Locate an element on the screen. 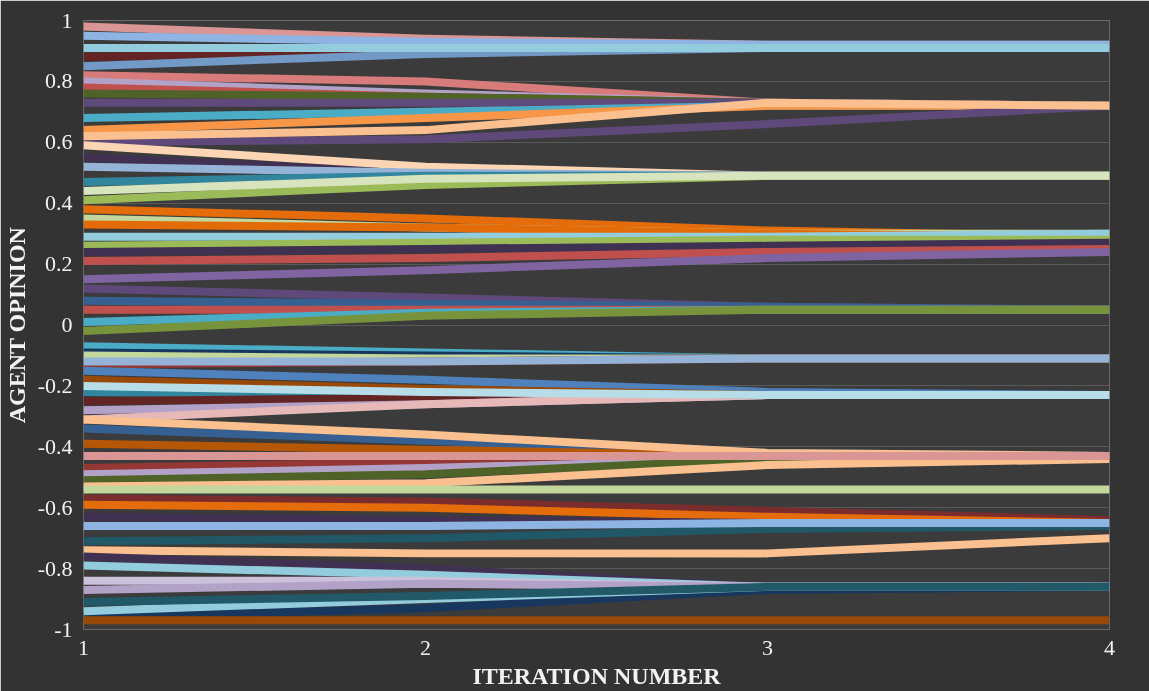  x-tick-label: 4 is located at coordinates (1109, 647).